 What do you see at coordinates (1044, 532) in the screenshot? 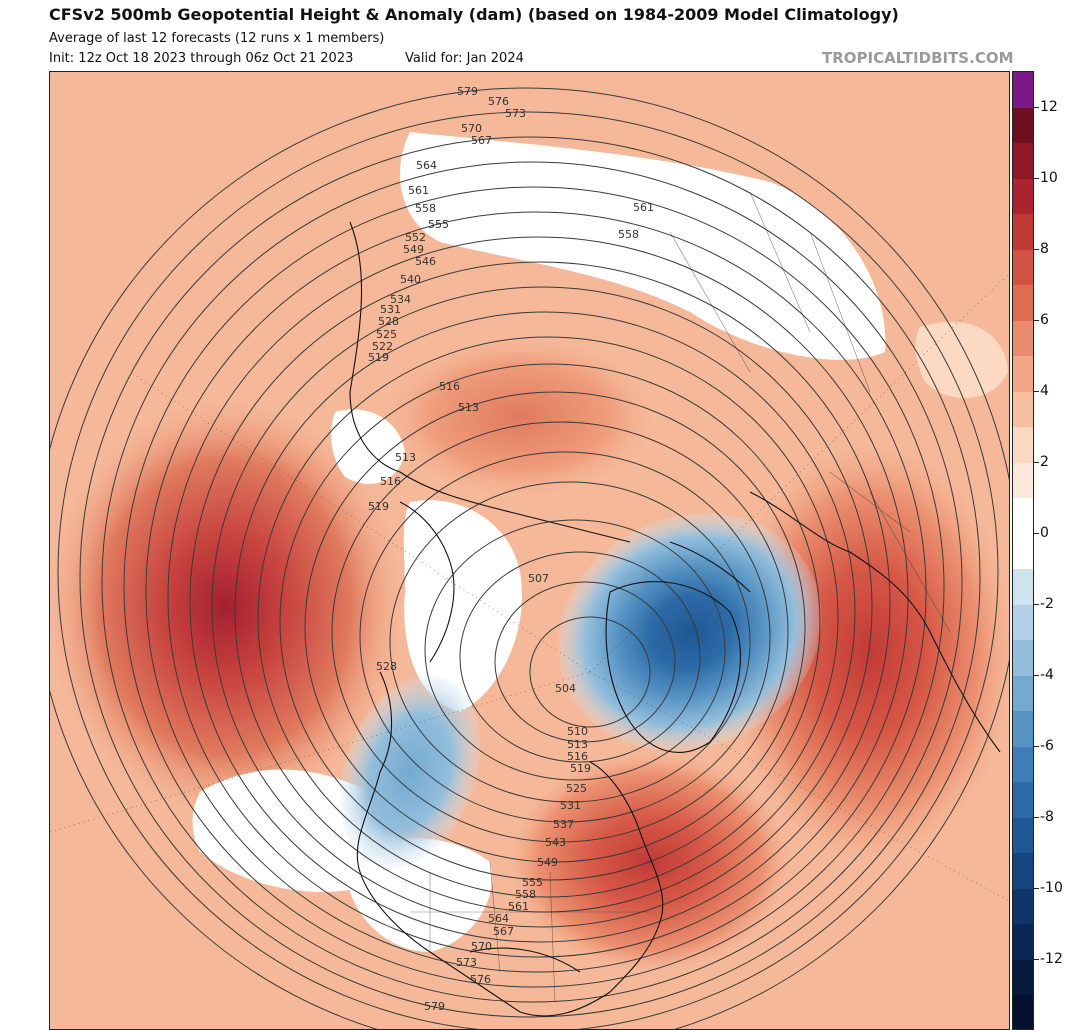
I see `colorbar-label: 0` at bounding box center [1044, 532].